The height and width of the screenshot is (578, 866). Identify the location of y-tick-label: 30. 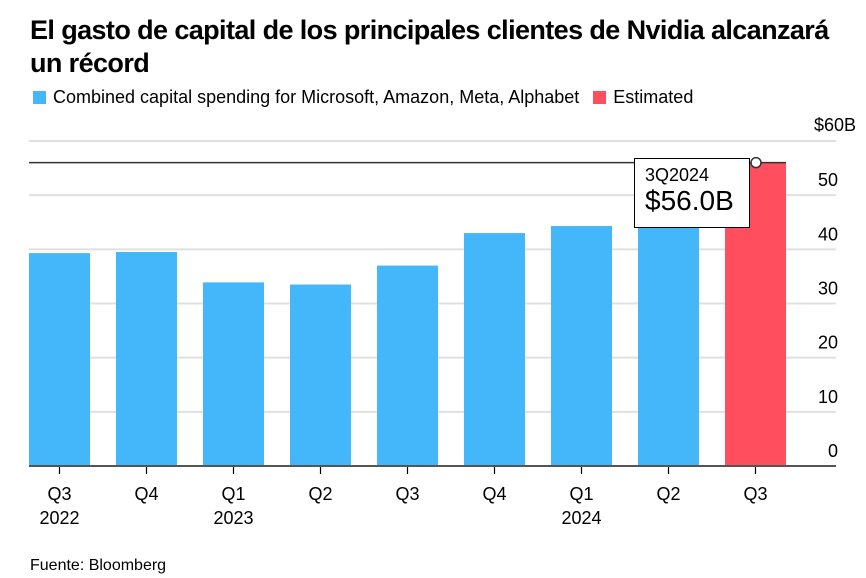
(828, 289).